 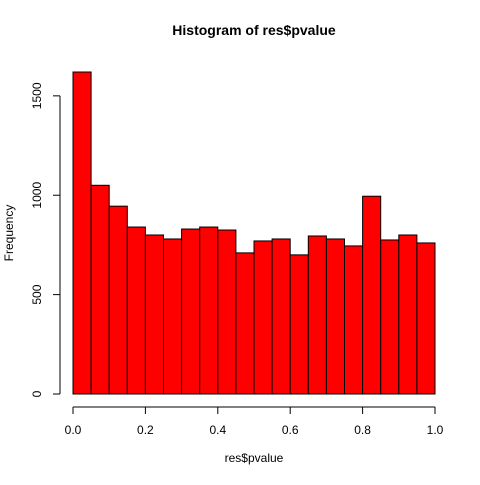 I want to click on x-axis-label: res$pvalue, so click(x=254, y=458).